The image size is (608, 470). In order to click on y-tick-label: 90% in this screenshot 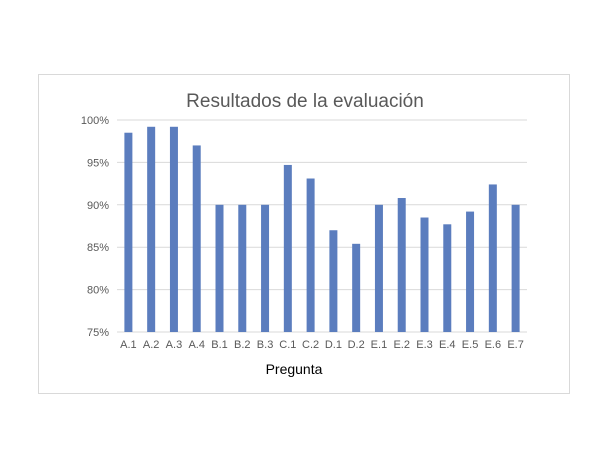, I will do `click(98, 206)`.